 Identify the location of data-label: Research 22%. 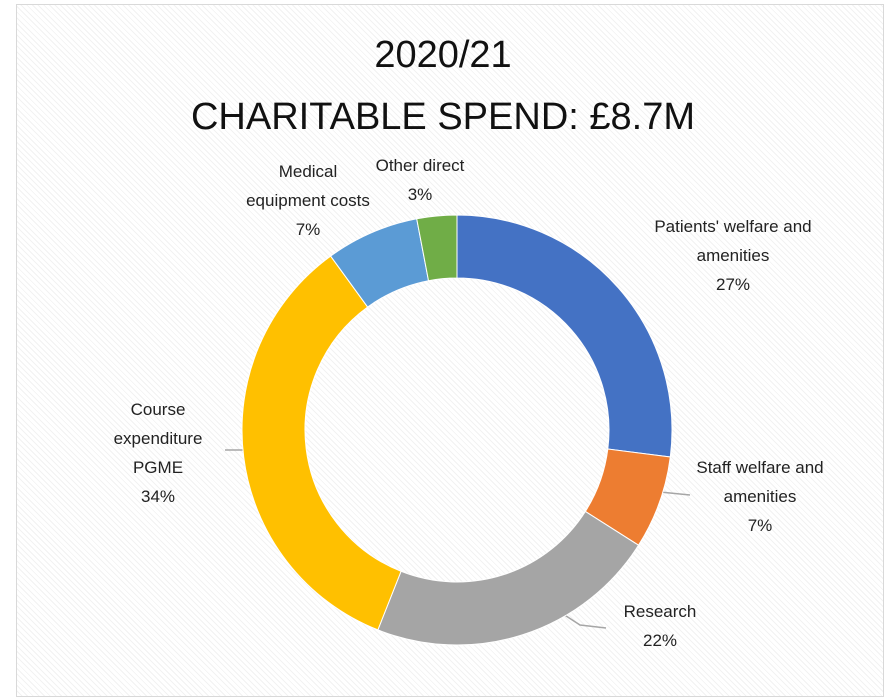
(660, 626).